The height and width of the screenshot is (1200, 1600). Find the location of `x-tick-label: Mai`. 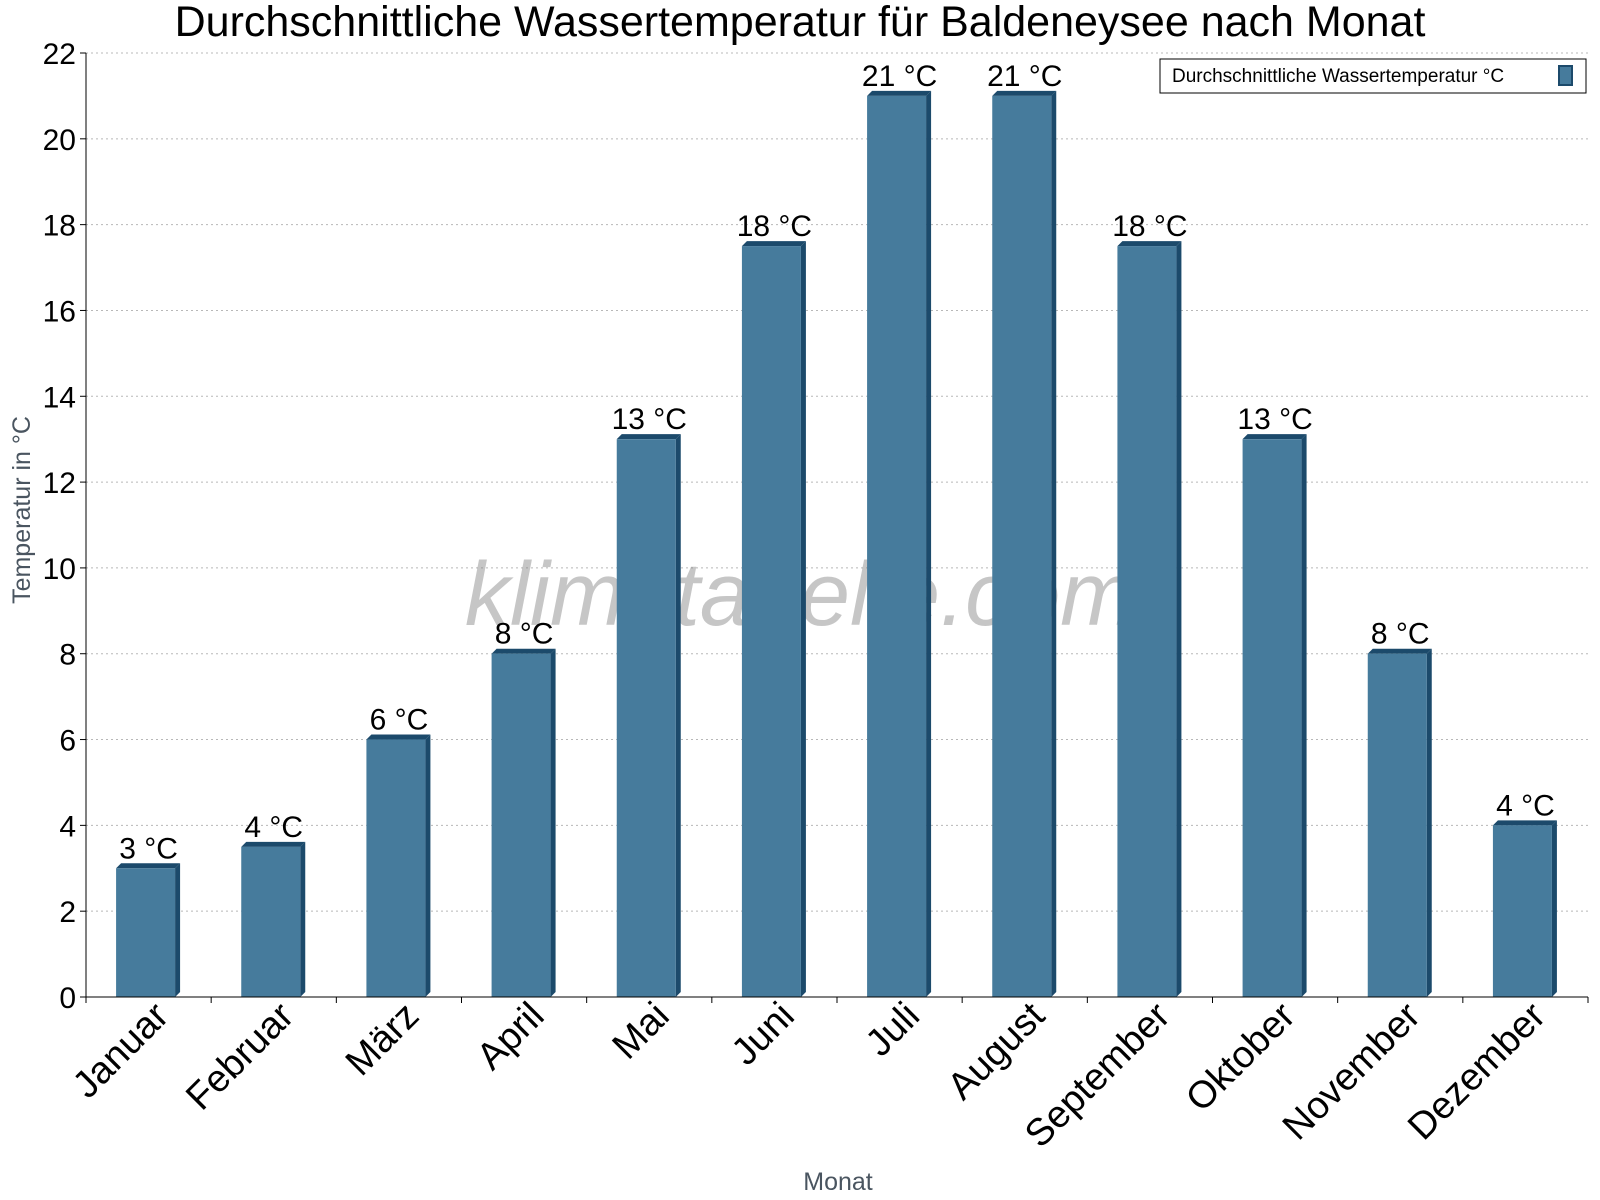

x-tick-label: Mai is located at coordinates (641, 1031).